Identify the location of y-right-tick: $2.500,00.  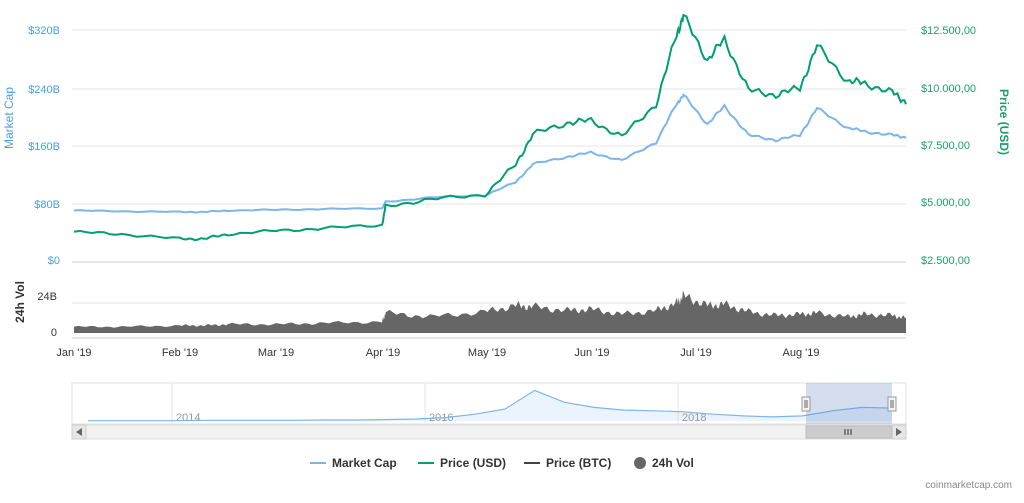
(945, 261).